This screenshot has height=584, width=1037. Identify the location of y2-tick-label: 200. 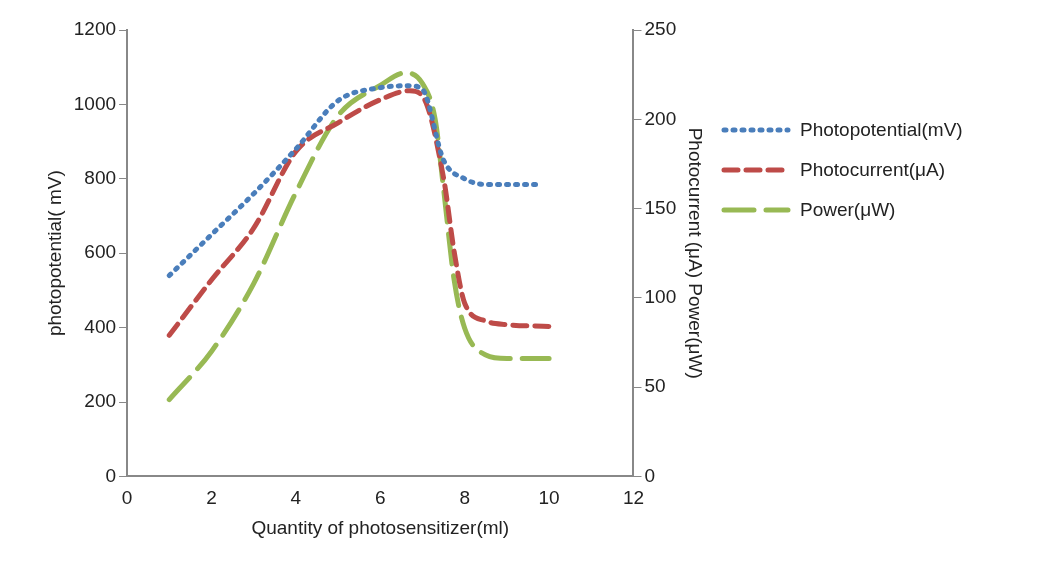
(660, 118).